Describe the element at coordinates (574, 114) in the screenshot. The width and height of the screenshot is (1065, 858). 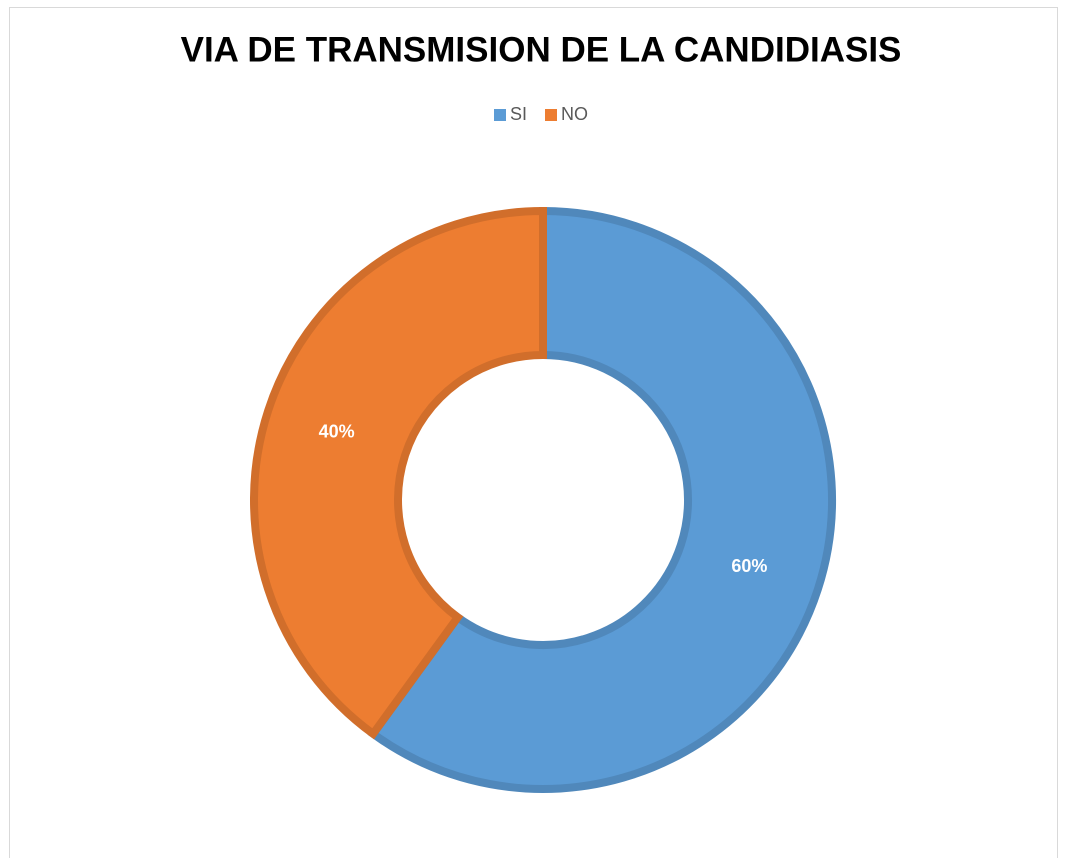
I see `legend-label: NO` at that location.